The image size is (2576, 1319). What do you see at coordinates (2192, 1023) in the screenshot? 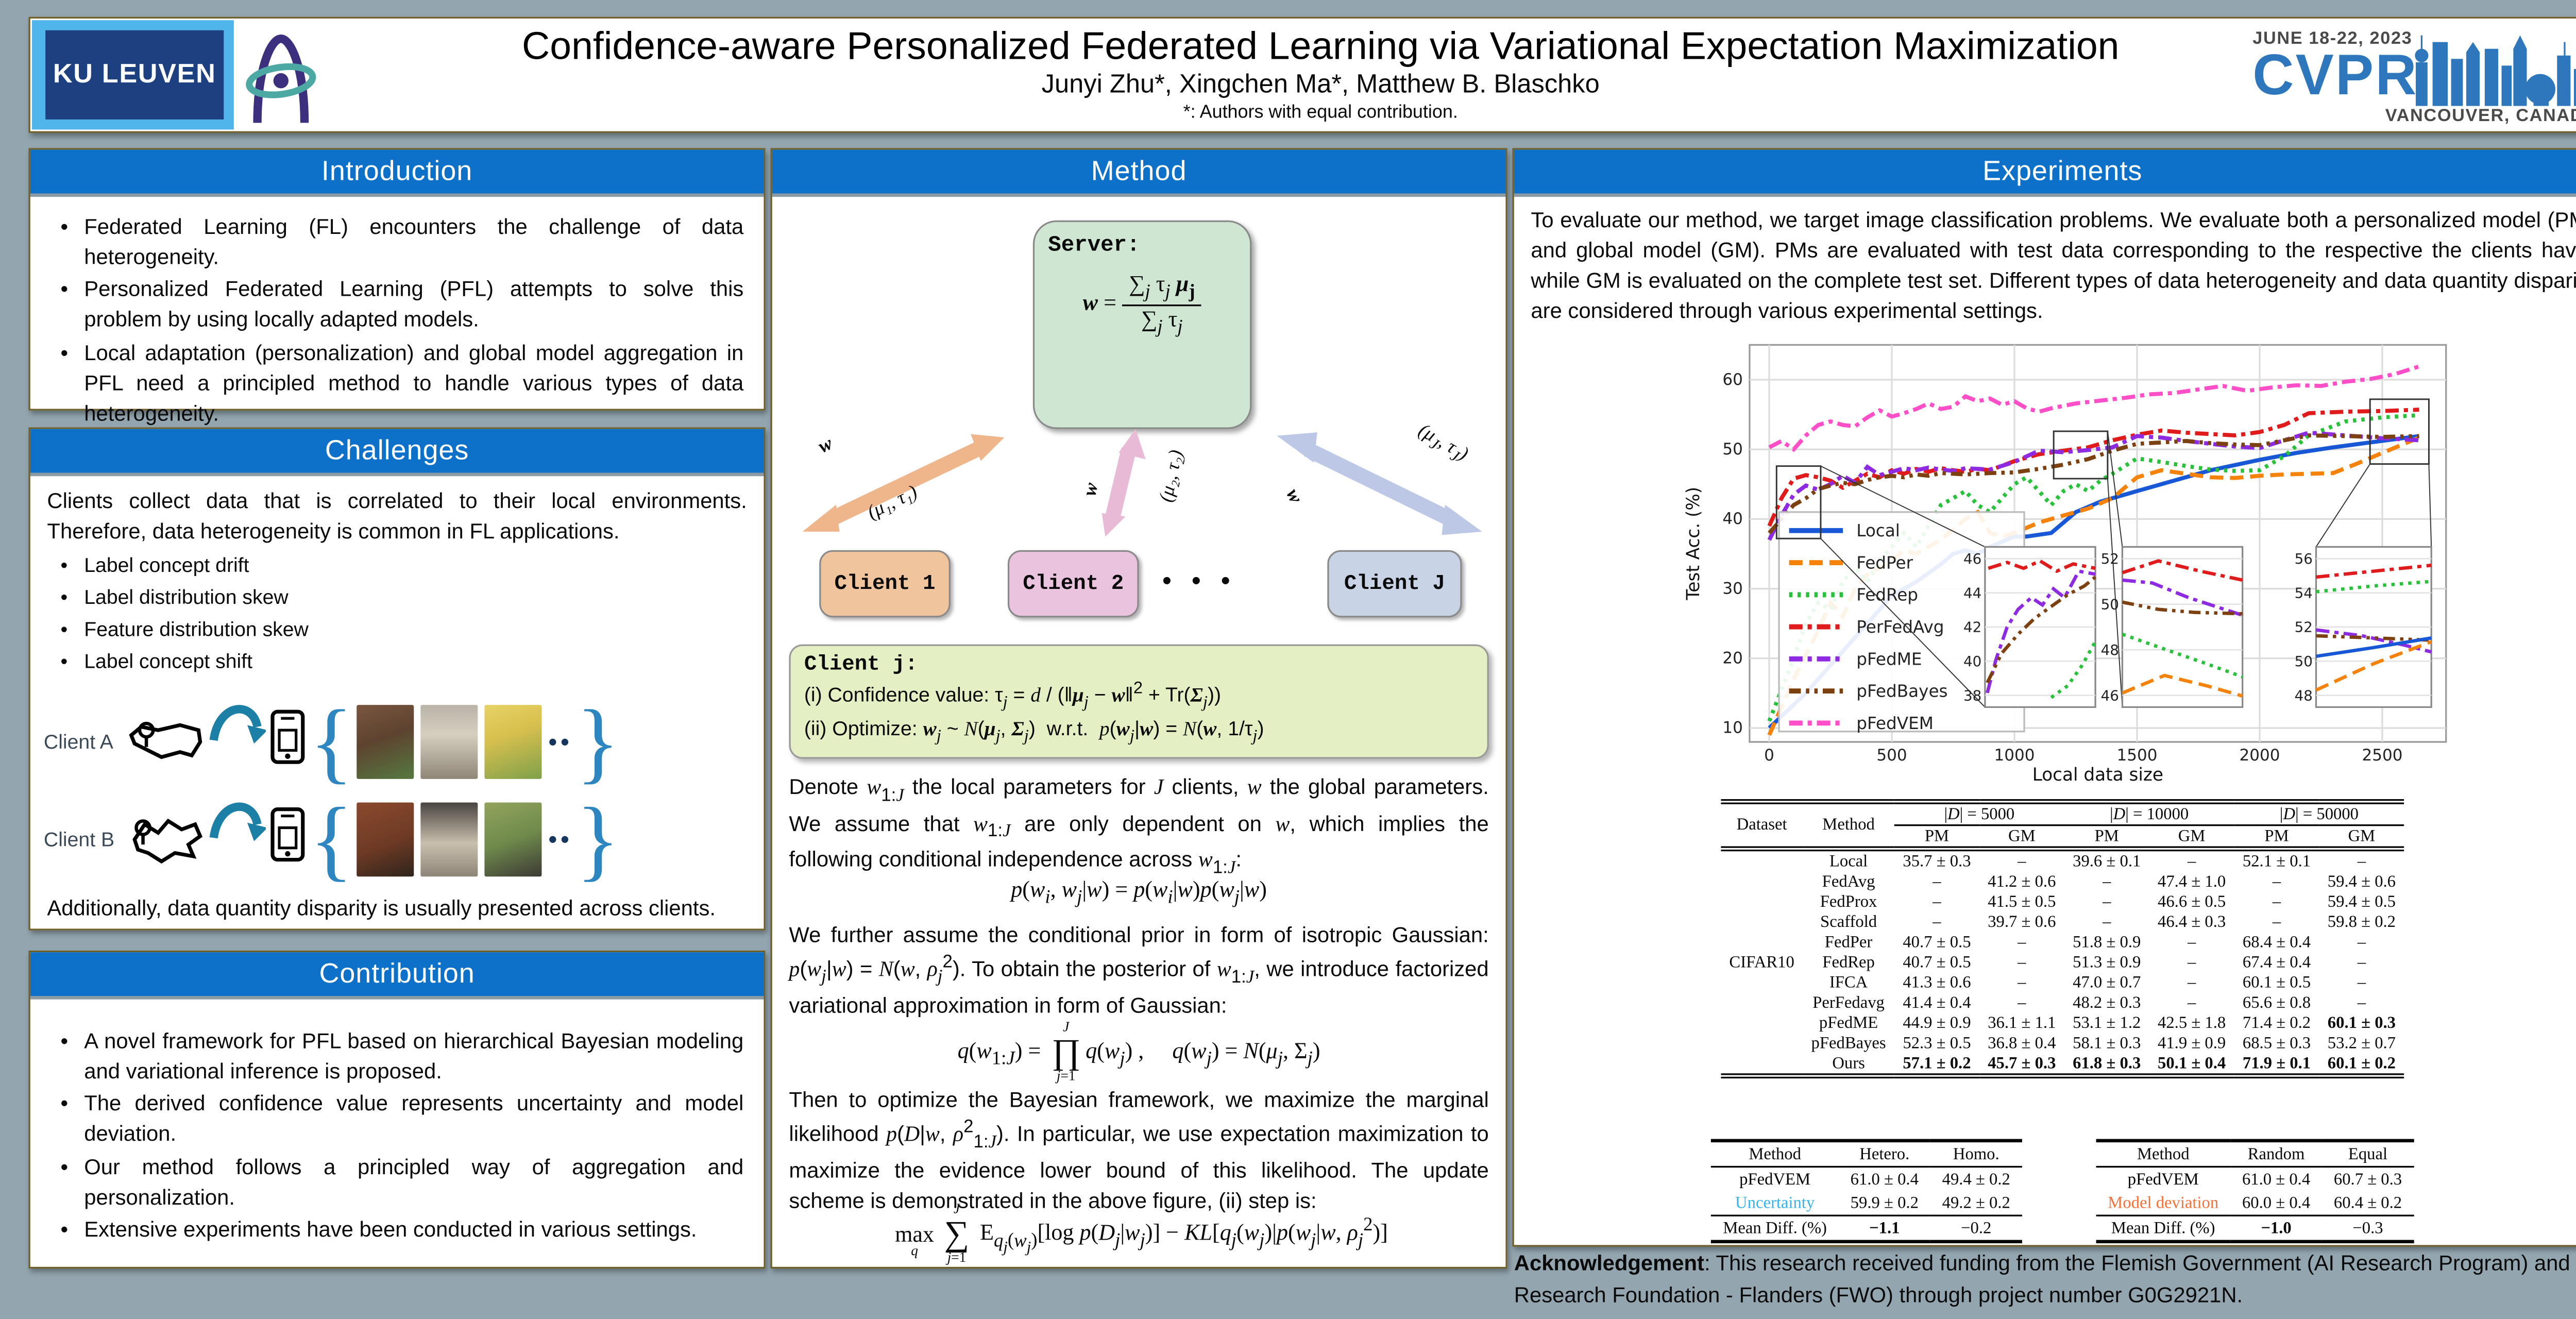
I see `value-cell: 42.5 ± 1.8` at bounding box center [2192, 1023].